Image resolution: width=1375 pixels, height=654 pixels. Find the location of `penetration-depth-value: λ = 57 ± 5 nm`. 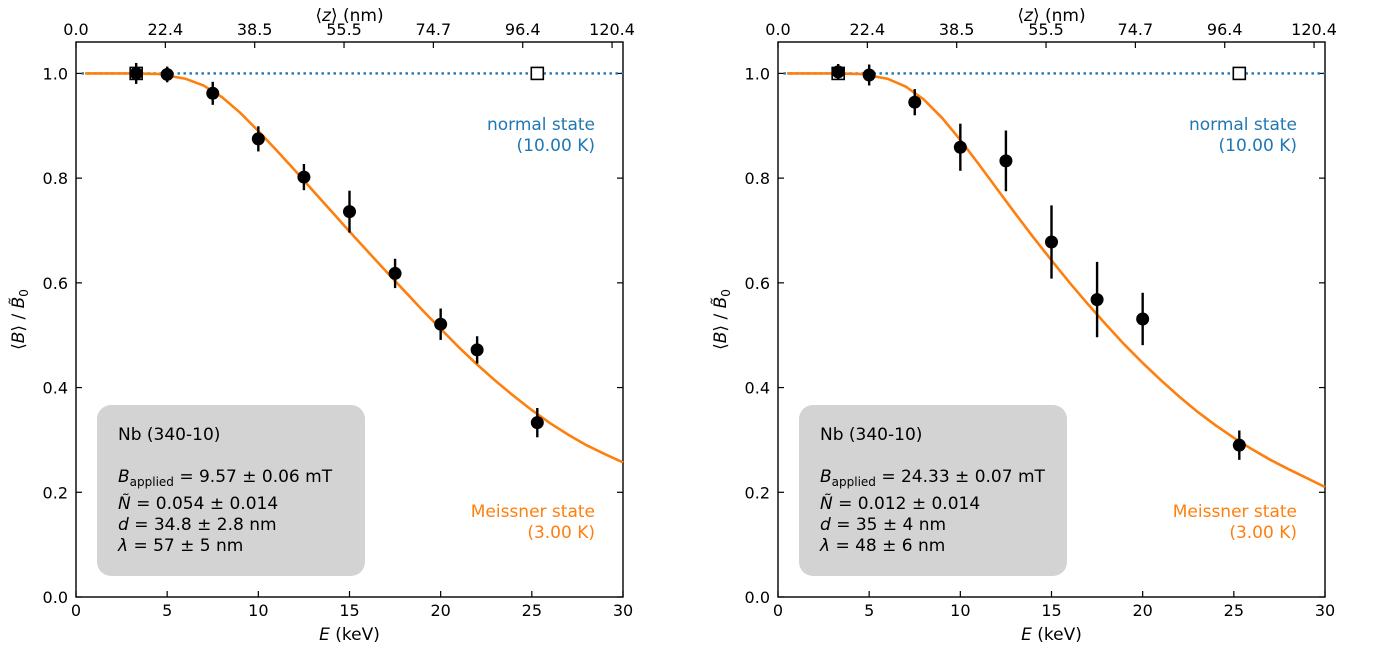

penetration-depth-value: λ = 57 ± 5 nm is located at coordinates (180, 546).